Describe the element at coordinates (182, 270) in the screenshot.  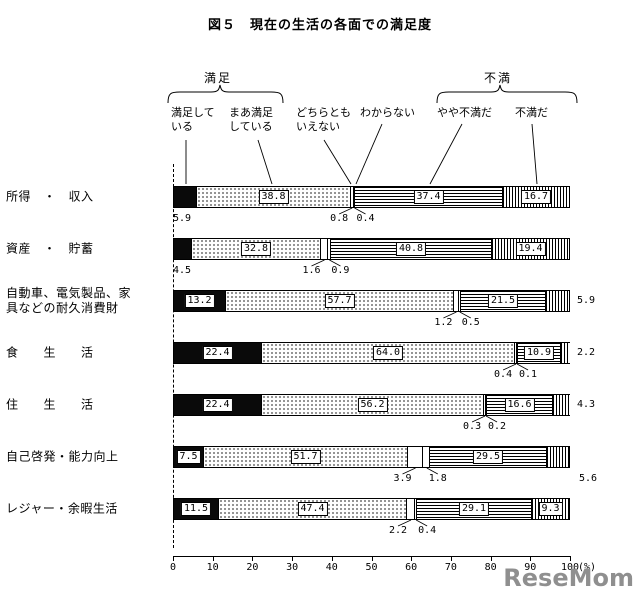
I see `value-label: 4.5` at that location.